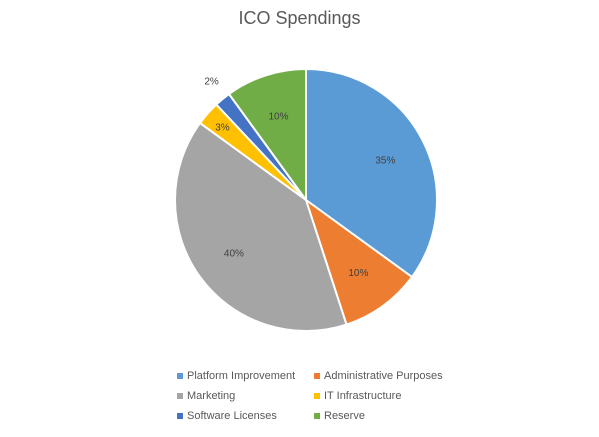  I want to click on legend-item-administrative-purposes: Administrative Purposes, so click(389, 376).